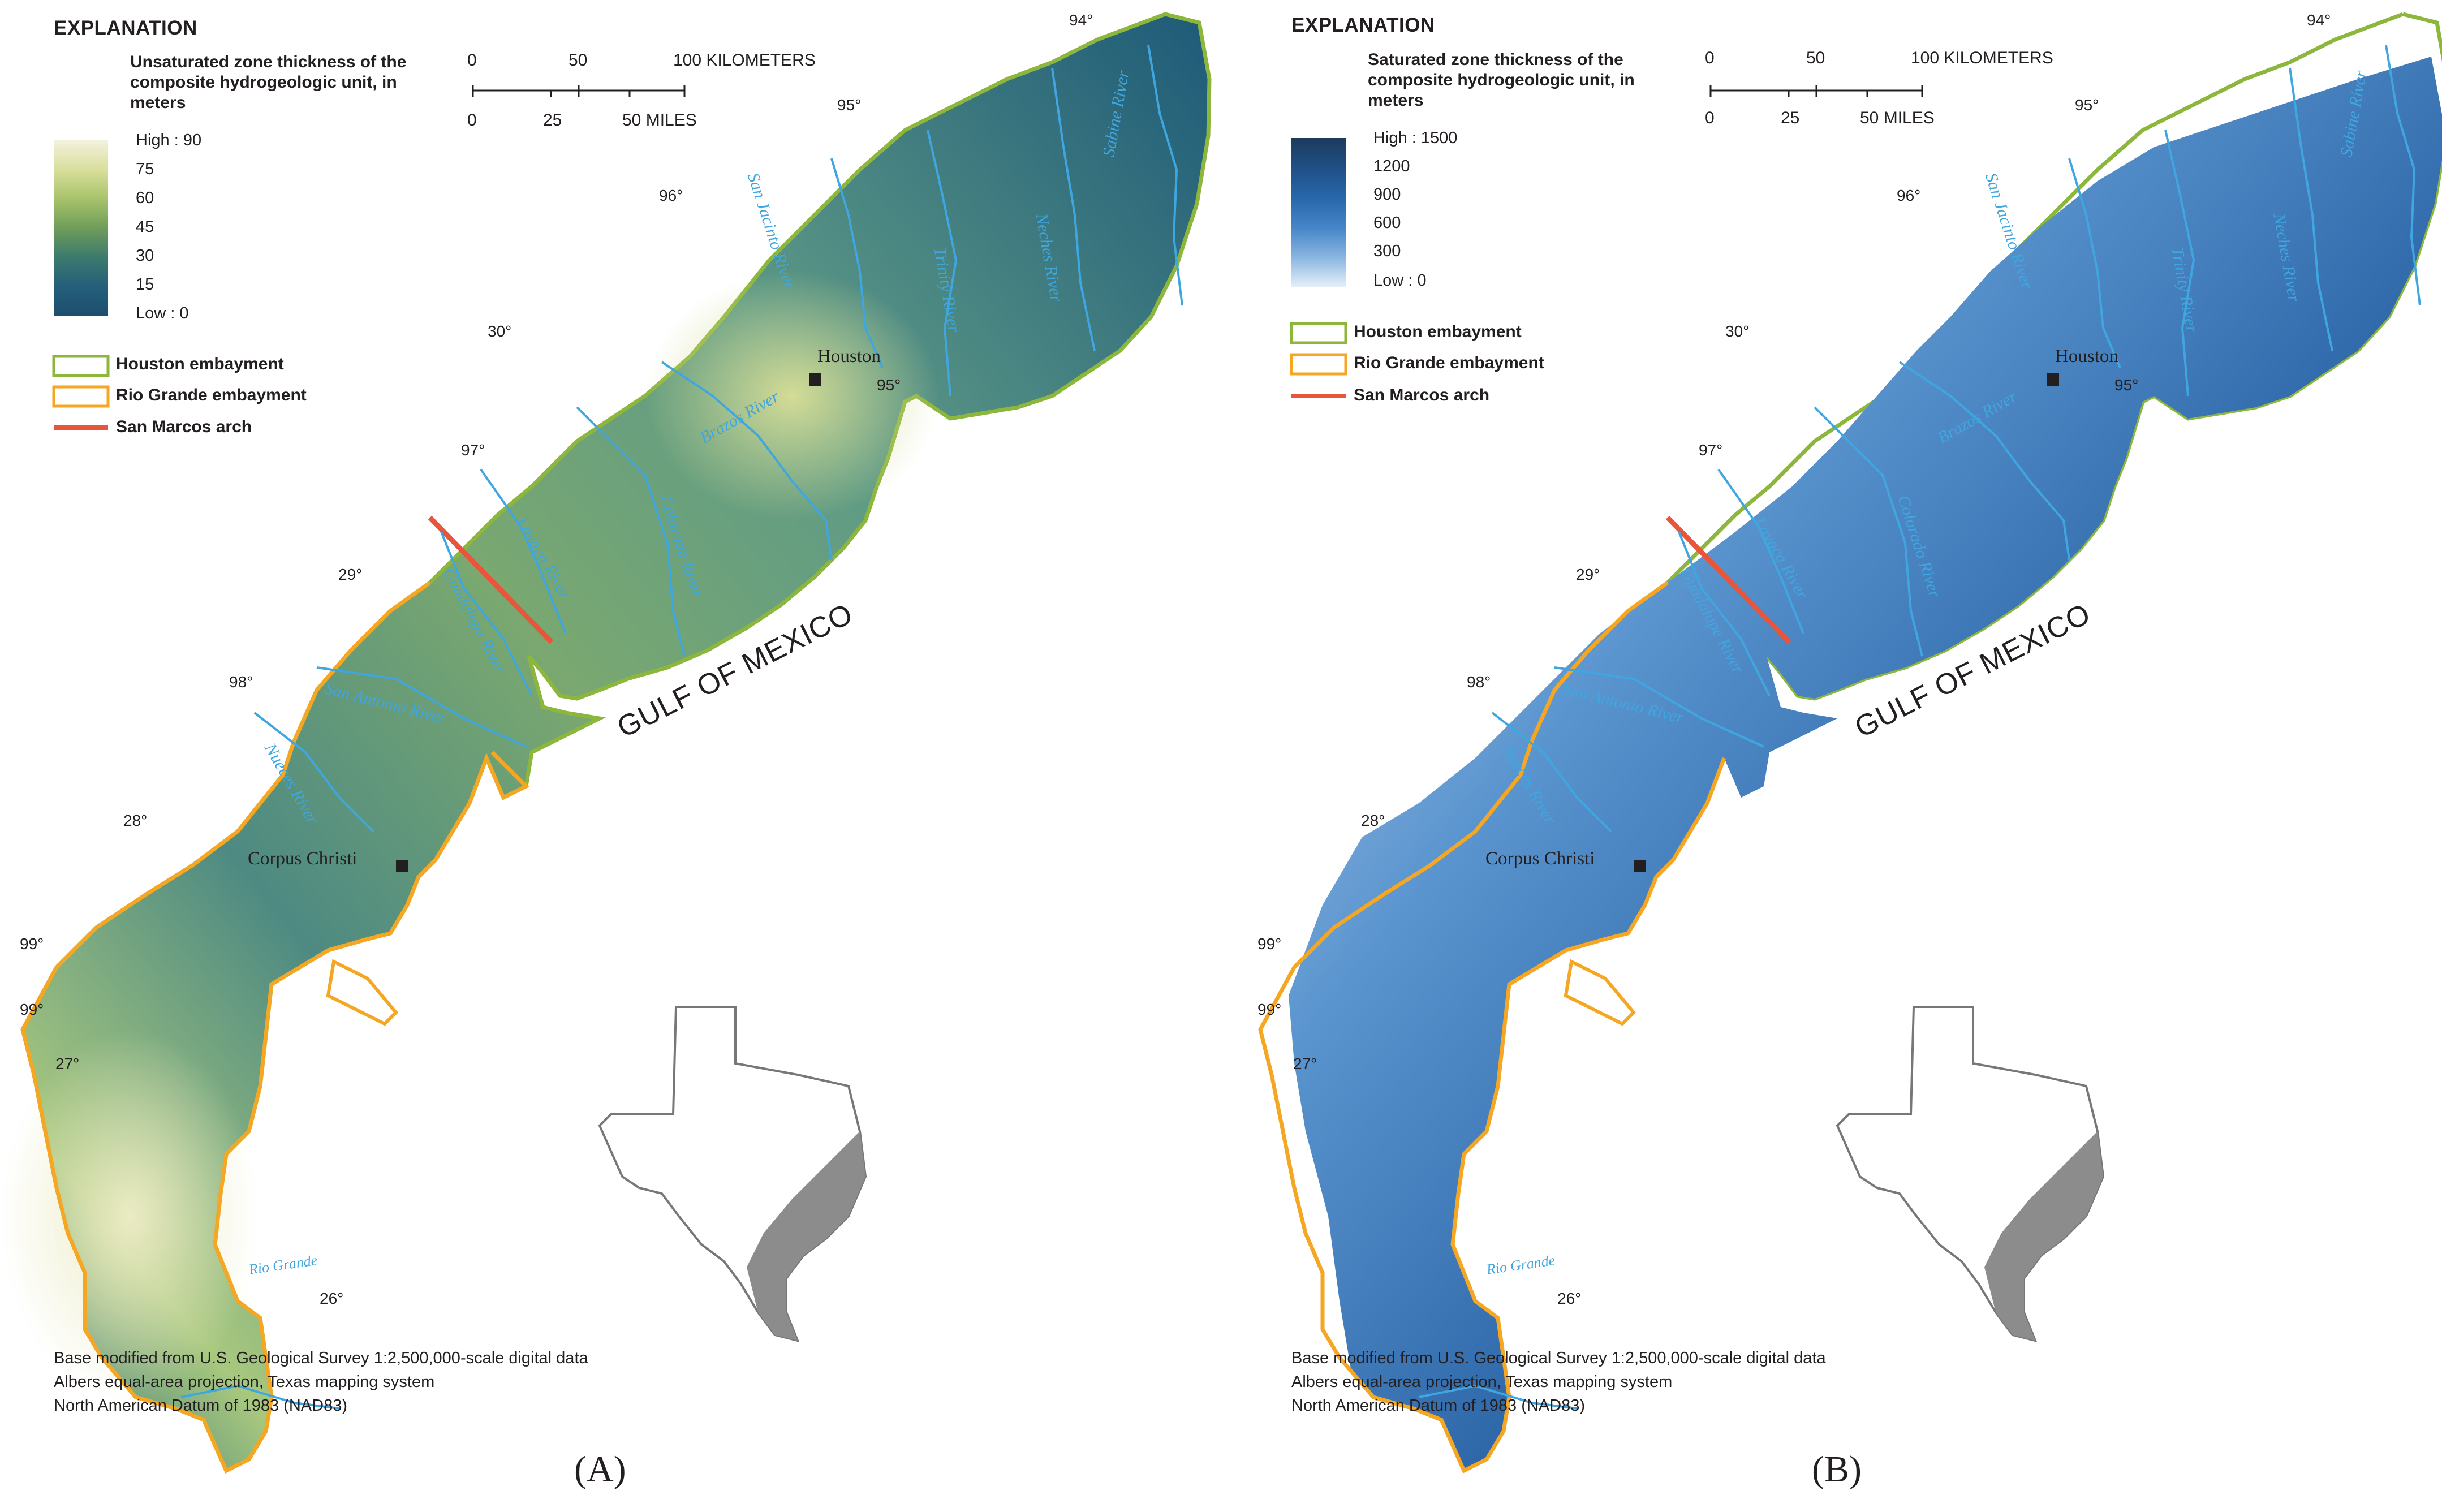 The width and height of the screenshot is (2442, 1512). I want to click on coord-28-b: 28°, so click(1373, 820).